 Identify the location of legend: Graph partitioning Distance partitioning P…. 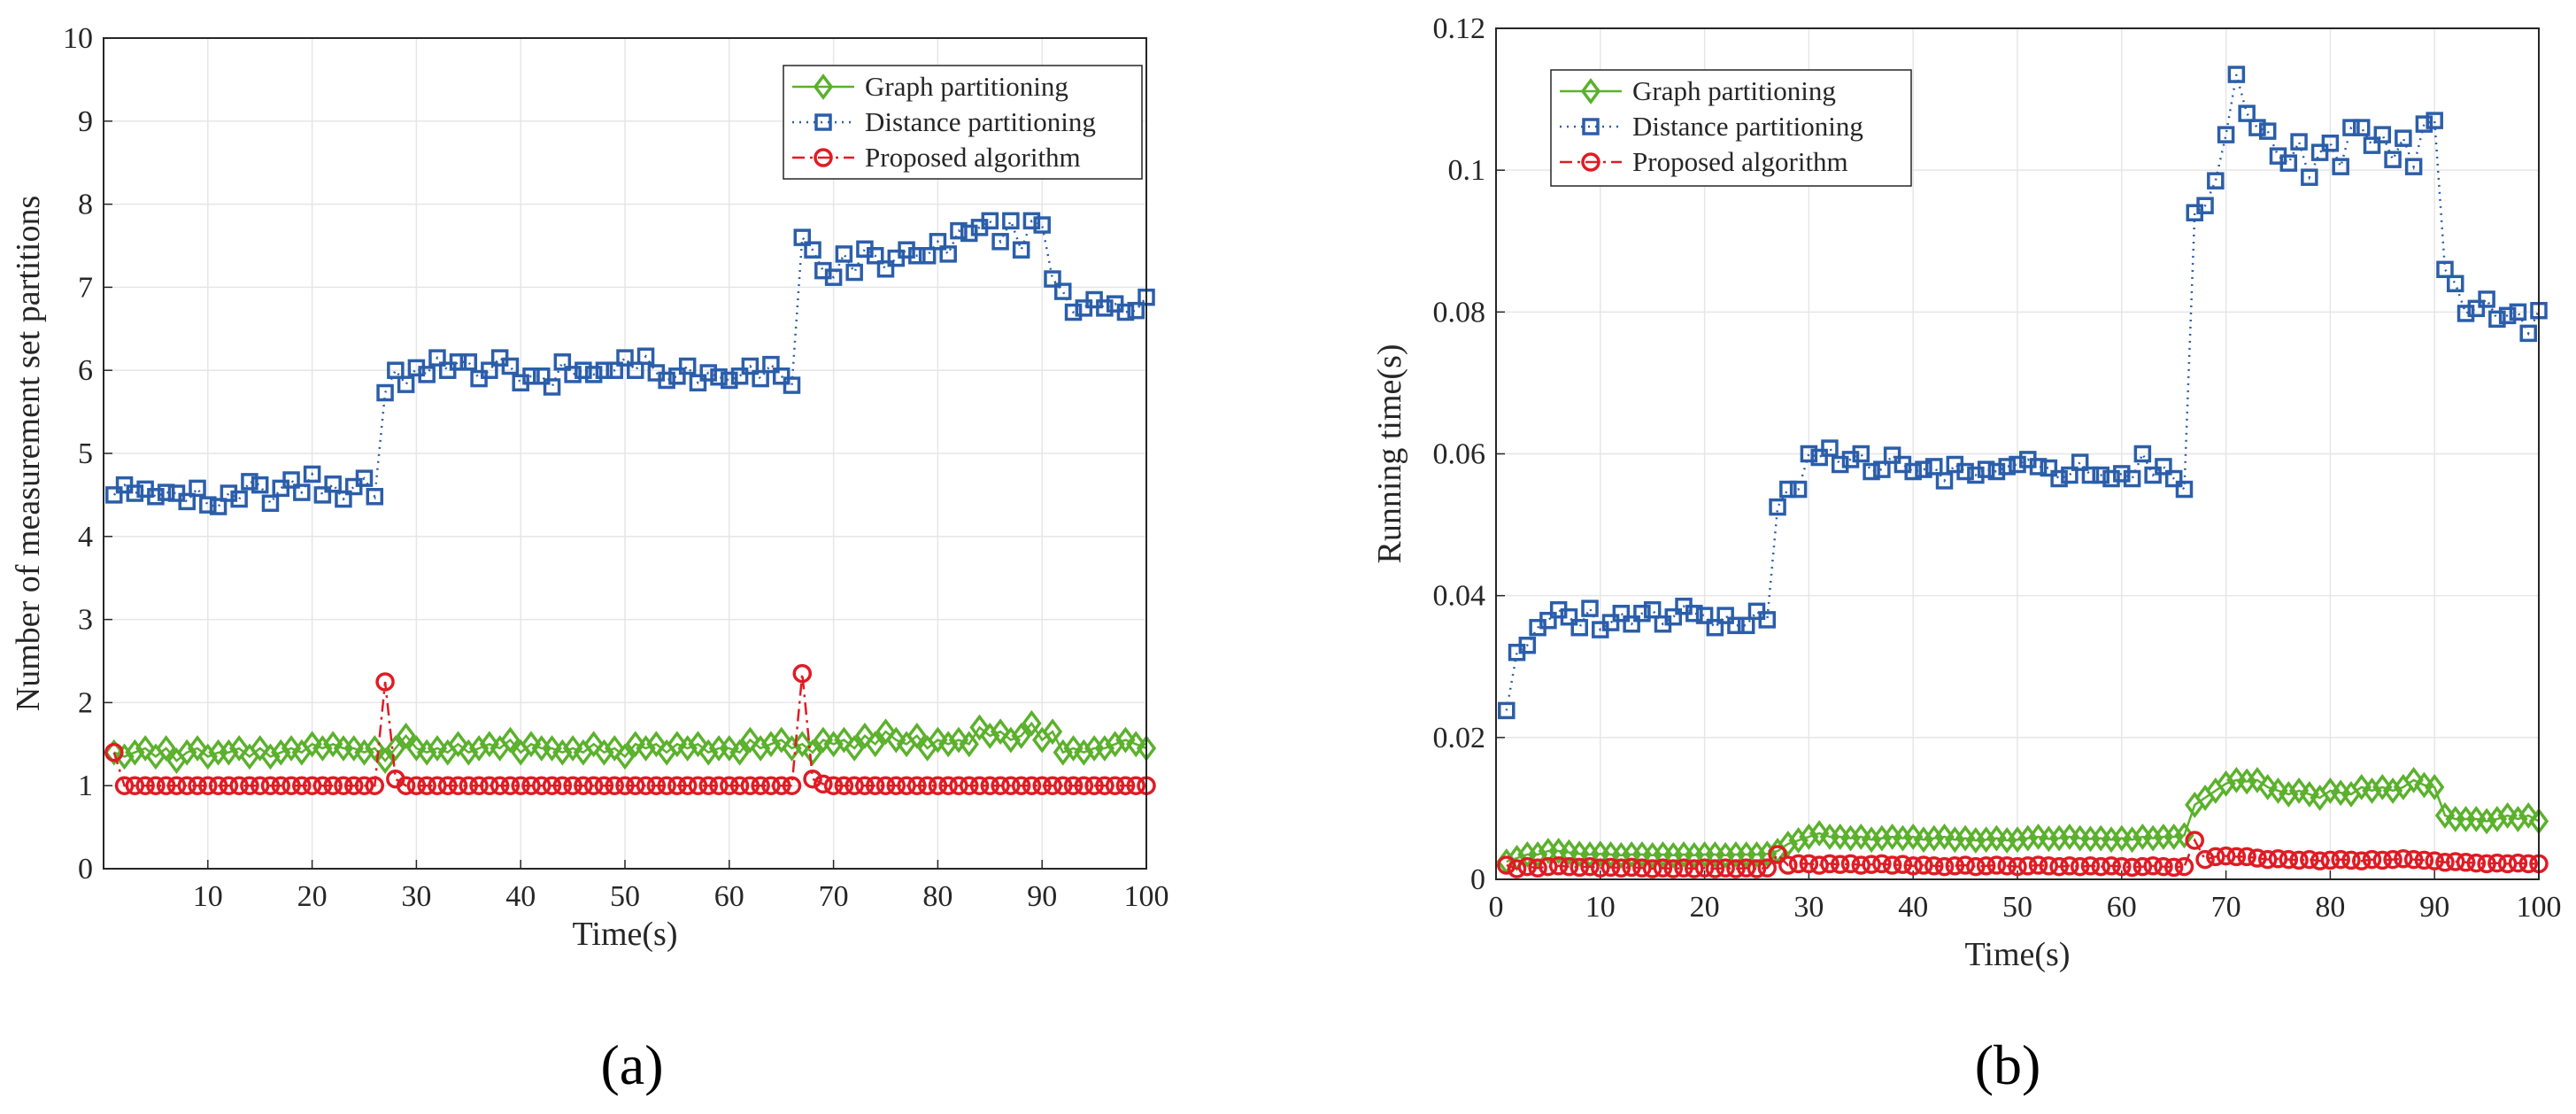
(1731, 128).